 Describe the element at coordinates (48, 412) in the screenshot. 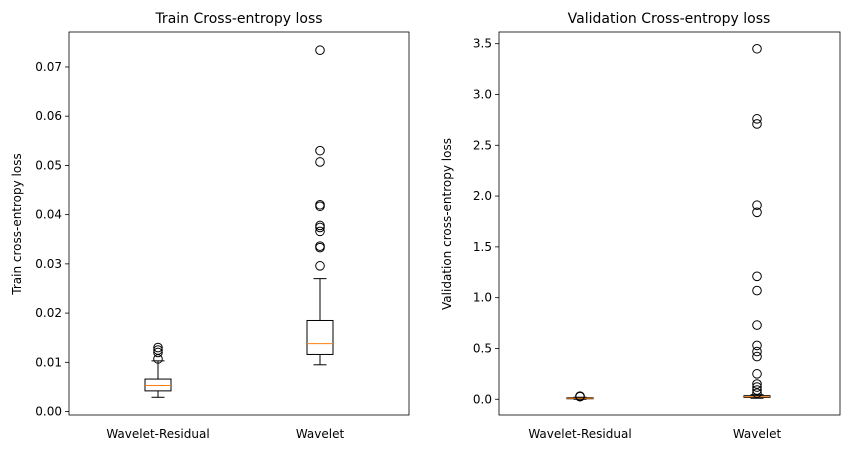

I see `train-ytick-label: 0.00` at that location.